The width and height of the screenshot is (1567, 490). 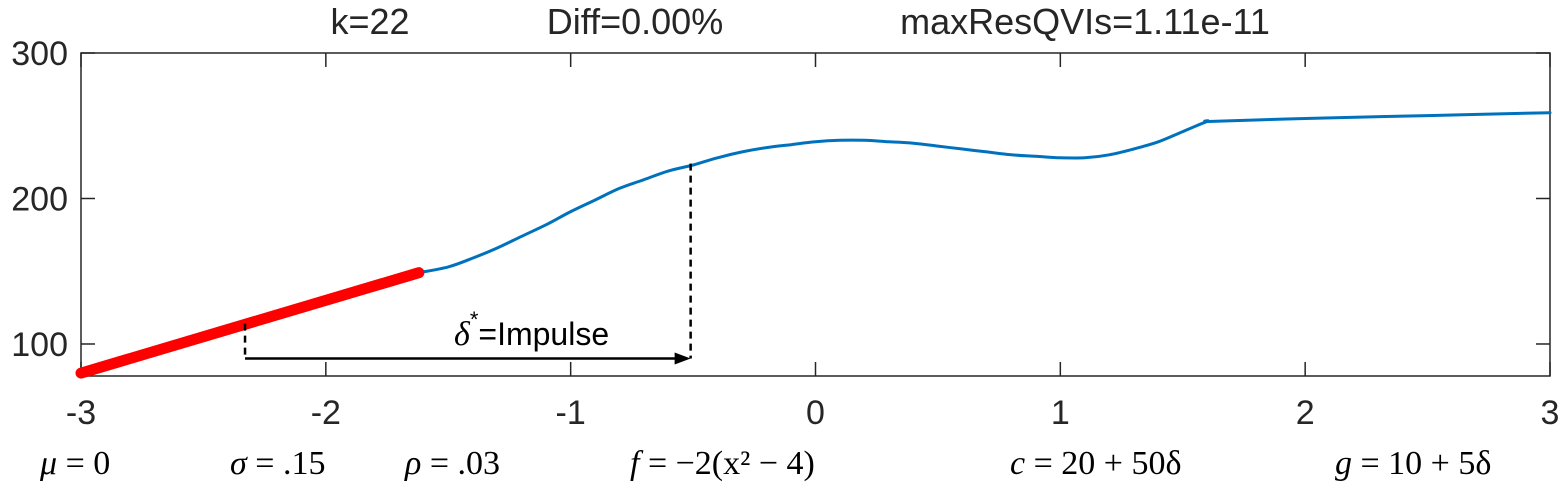 I want to click on y-tick-label: 100, so click(x=39, y=345).